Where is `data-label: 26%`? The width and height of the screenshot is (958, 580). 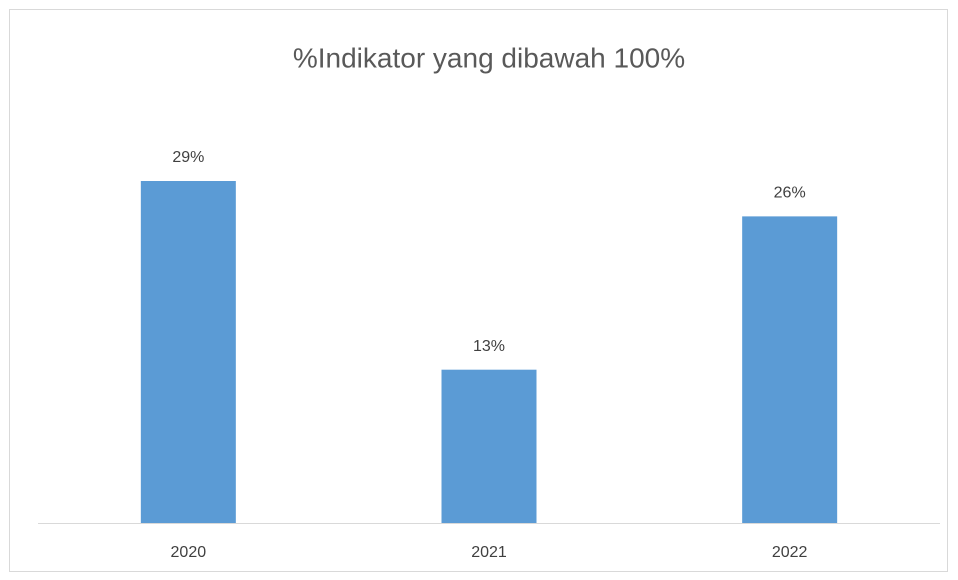 data-label: 26% is located at coordinates (790, 193).